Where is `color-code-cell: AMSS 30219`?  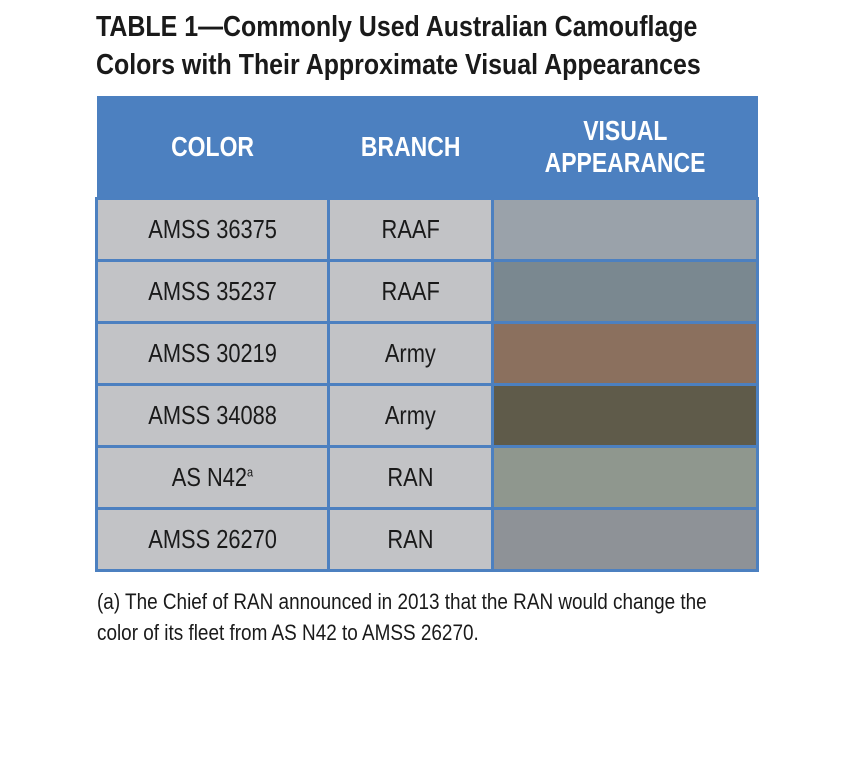
color-code-cell: AMSS 30219 is located at coordinates (212, 353).